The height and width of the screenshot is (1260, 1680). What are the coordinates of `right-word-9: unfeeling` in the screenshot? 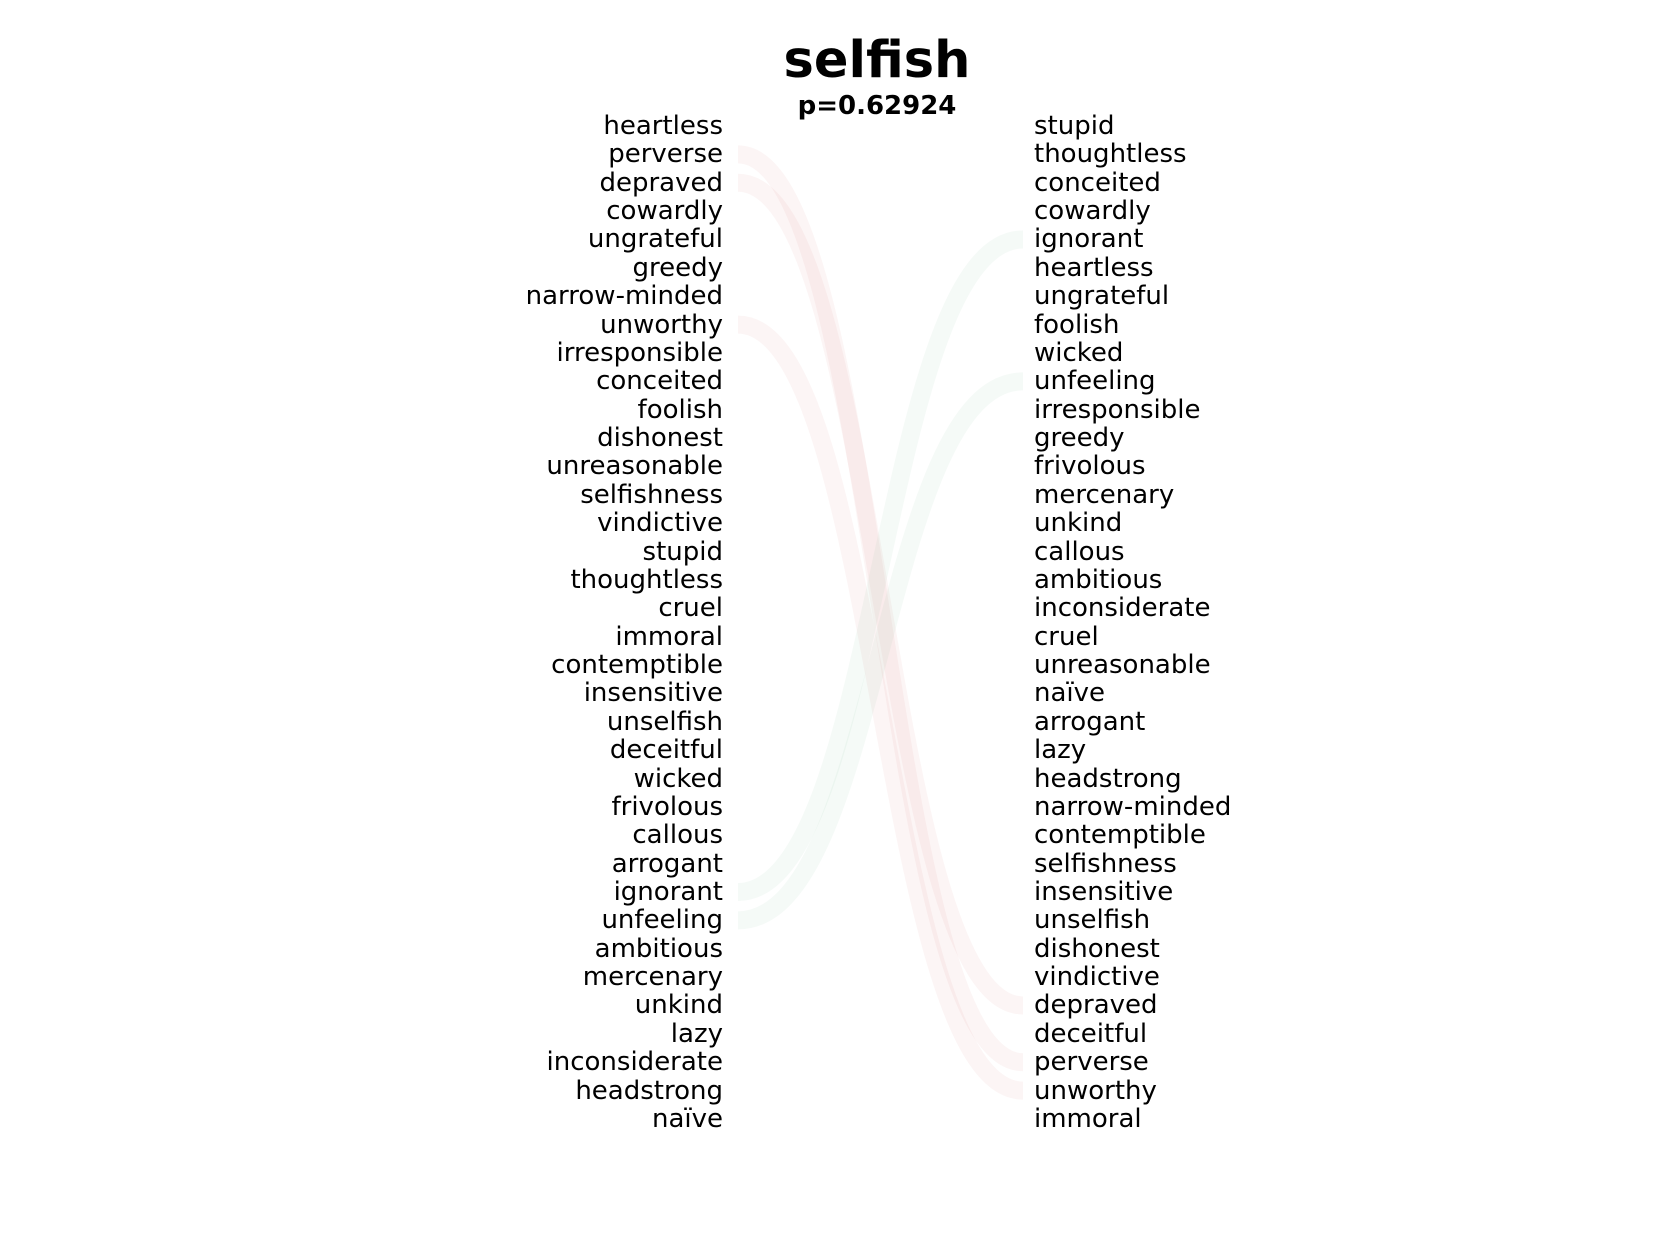 It's located at (1095, 381).